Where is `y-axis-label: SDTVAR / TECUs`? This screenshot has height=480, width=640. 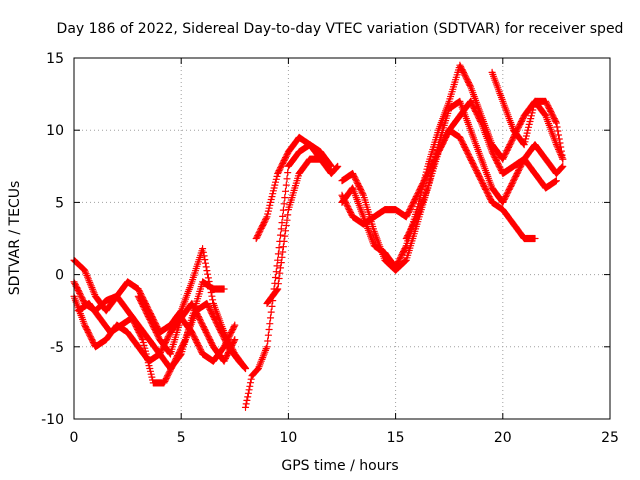
y-axis-label: SDTVAR / TECUs is located at coordinates (15, 238).